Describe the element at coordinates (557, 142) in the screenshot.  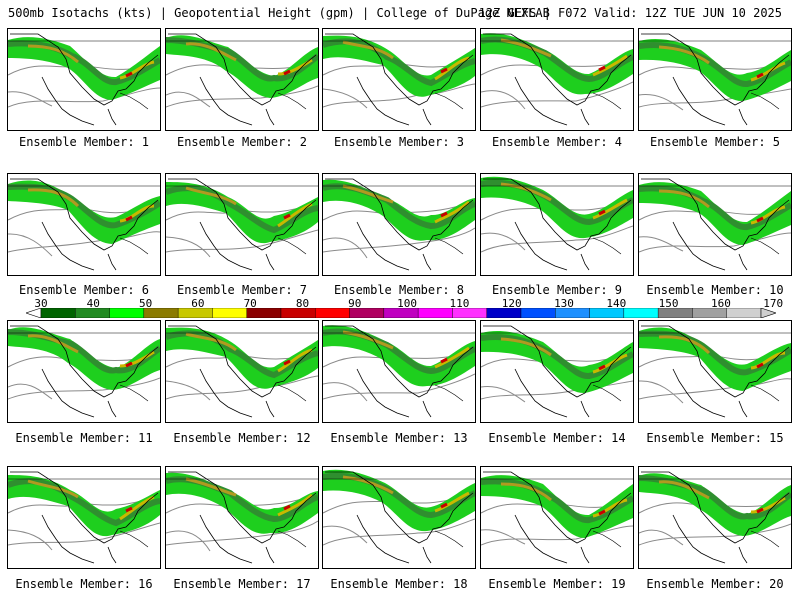
I see `ensemble-member-label: Ensemble Member: 4` at that location.